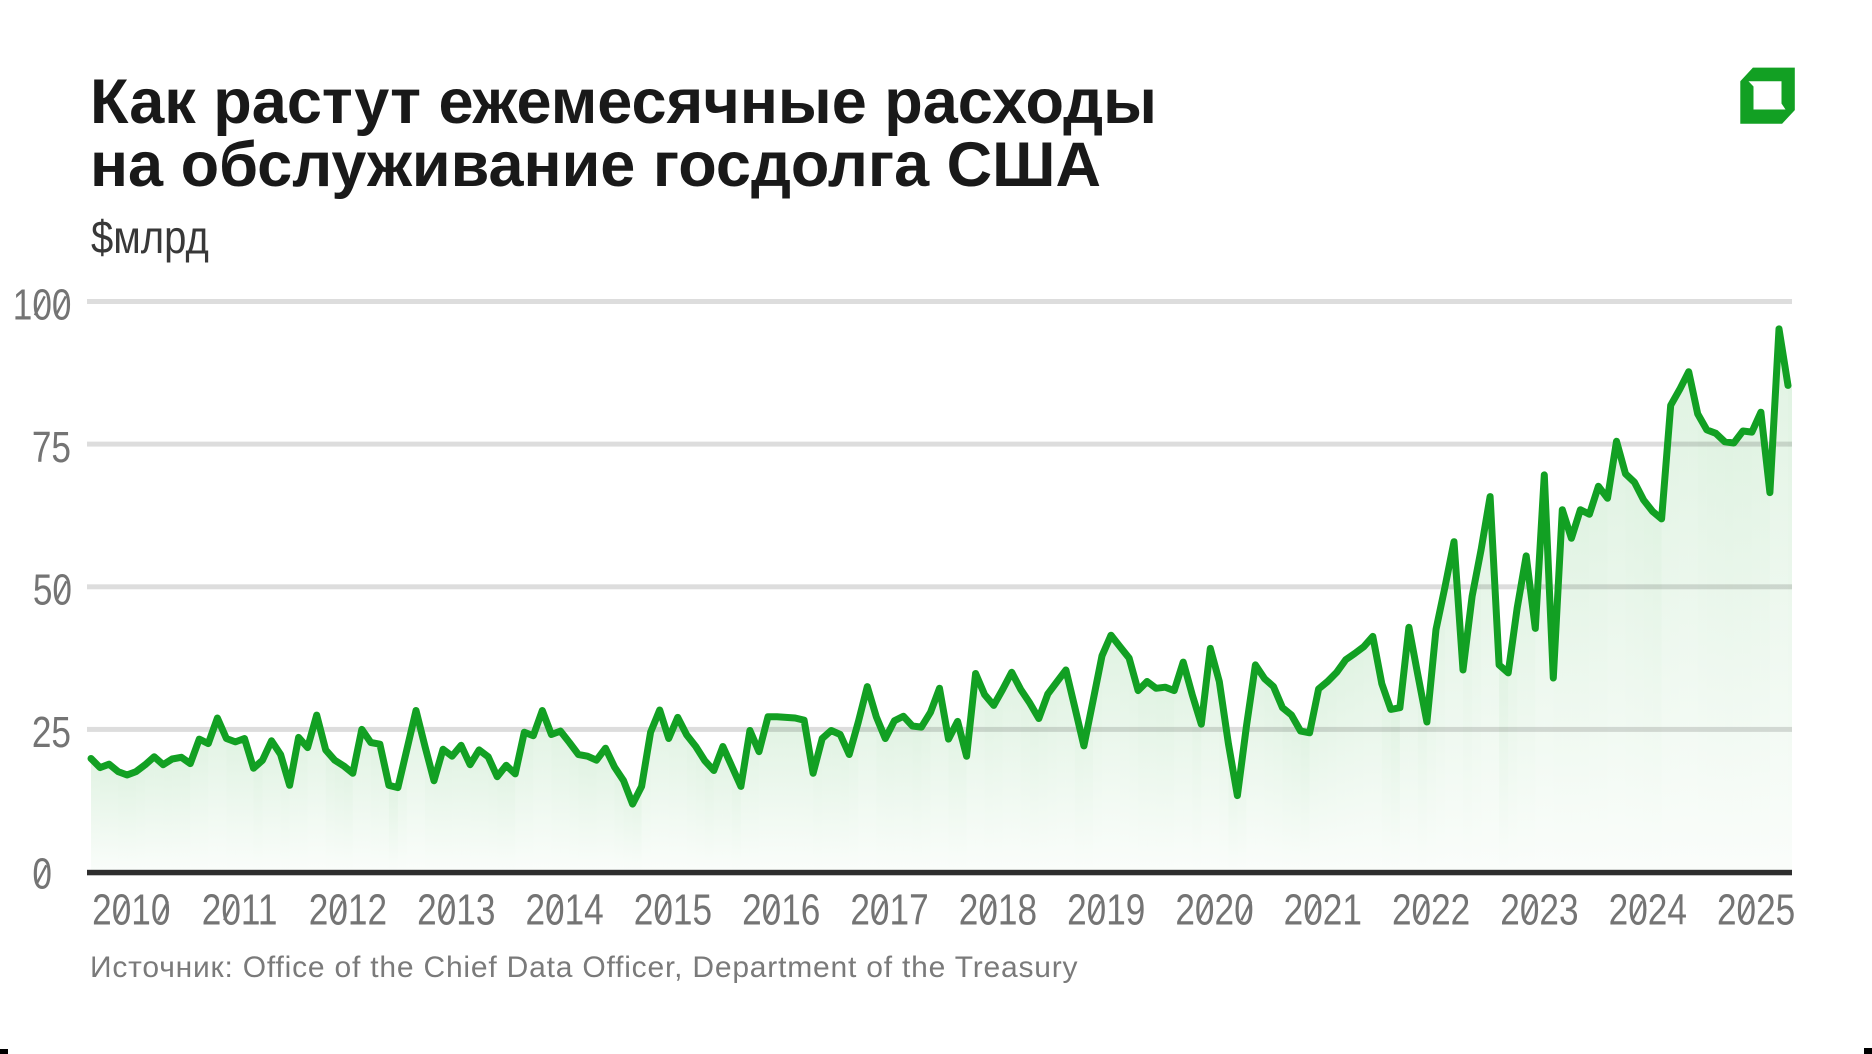 The width and height of the screenshot is (1872, 1054). What do you see at coordinates (889, 910) in the screenshot?
I see `svg-text: 2017` at bounding box center [889, 910].